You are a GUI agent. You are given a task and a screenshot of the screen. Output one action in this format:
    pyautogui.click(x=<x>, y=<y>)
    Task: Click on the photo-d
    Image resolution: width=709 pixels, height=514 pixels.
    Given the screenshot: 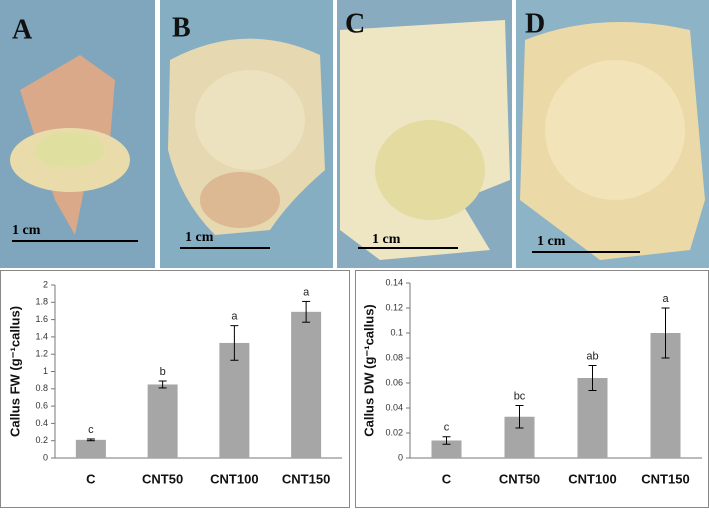 What is the action you would take?
    pyautogui.click(x=612, y=134)
    